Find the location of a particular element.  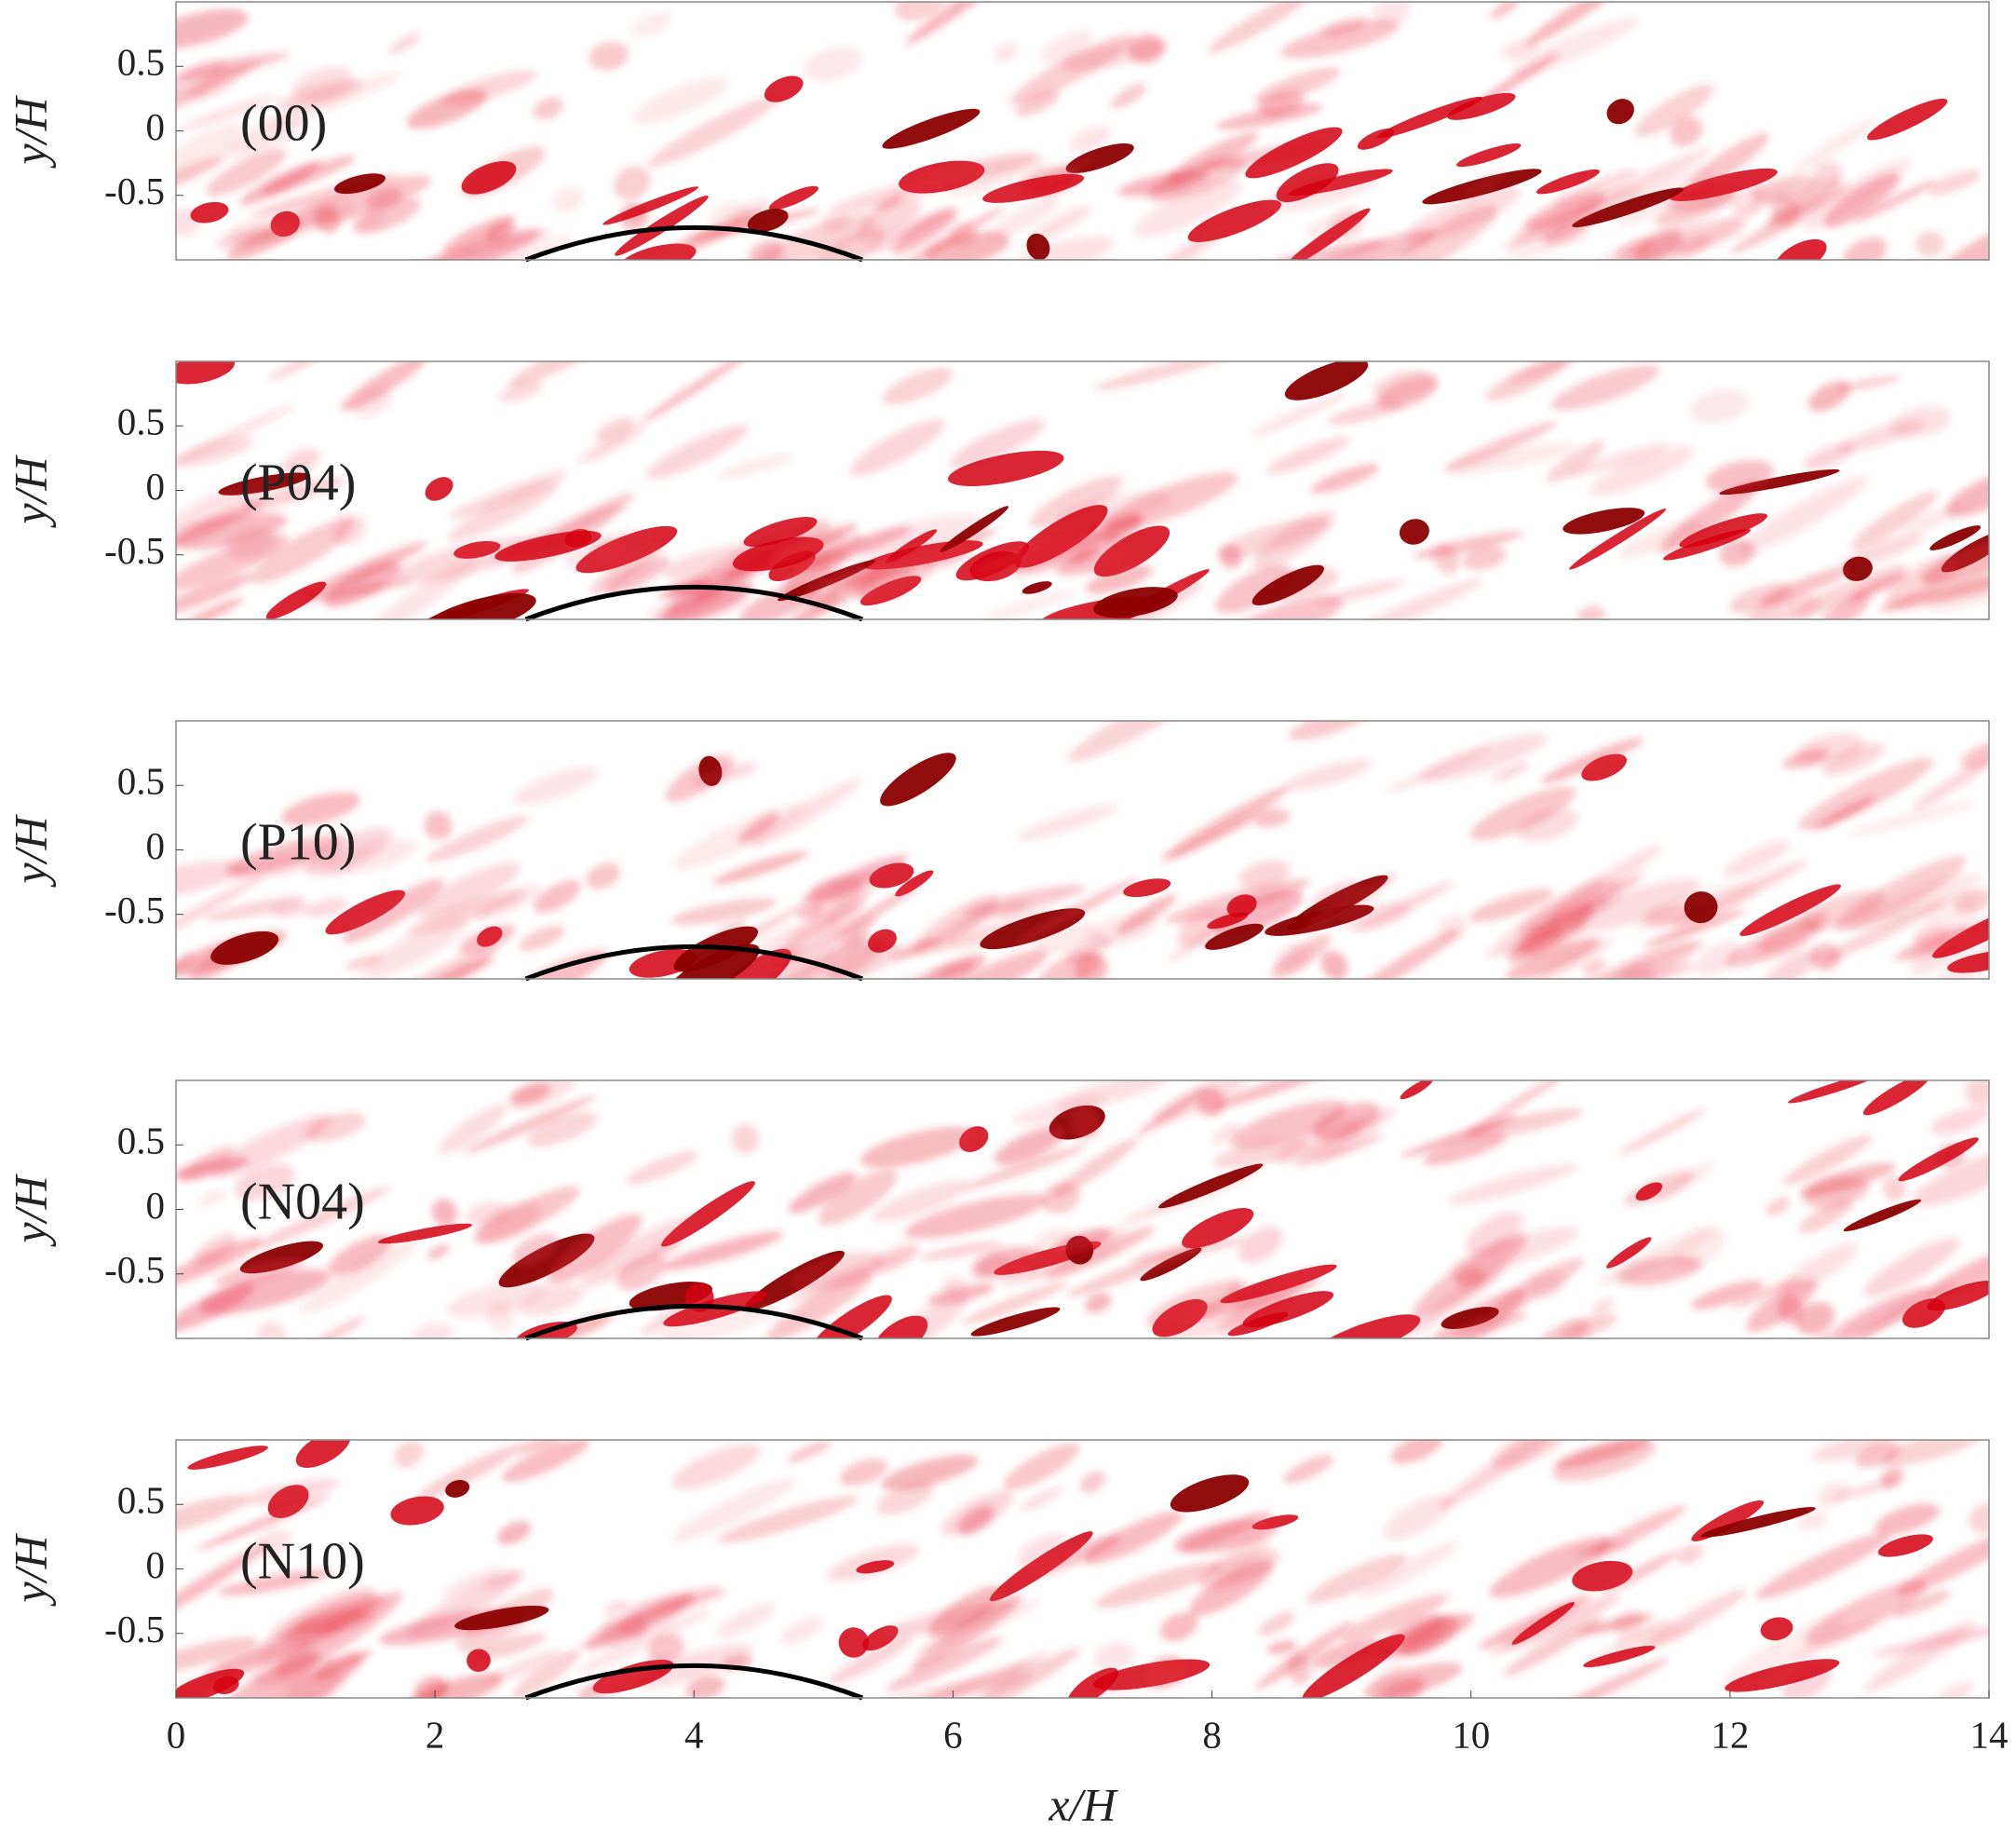

hill is located at coordinates (694, 1322).